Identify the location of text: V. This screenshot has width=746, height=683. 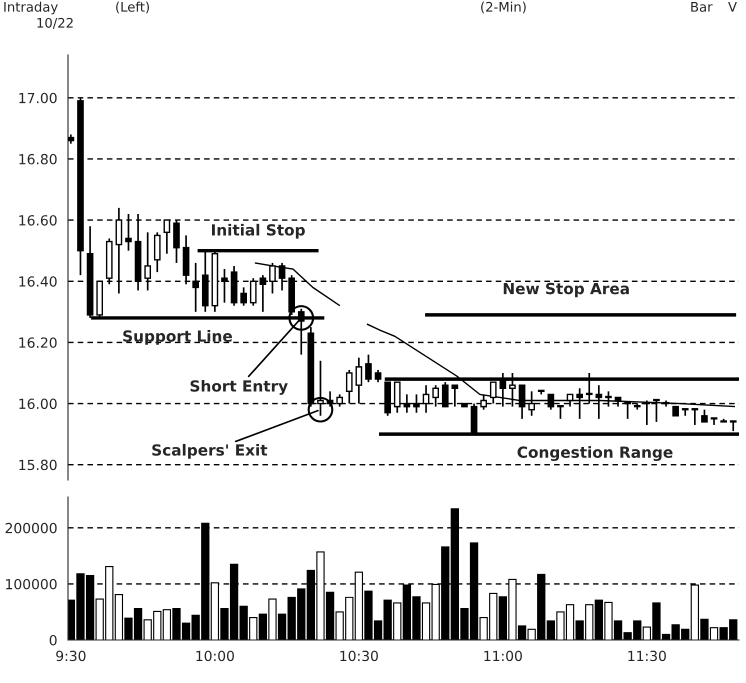
(732, 7).